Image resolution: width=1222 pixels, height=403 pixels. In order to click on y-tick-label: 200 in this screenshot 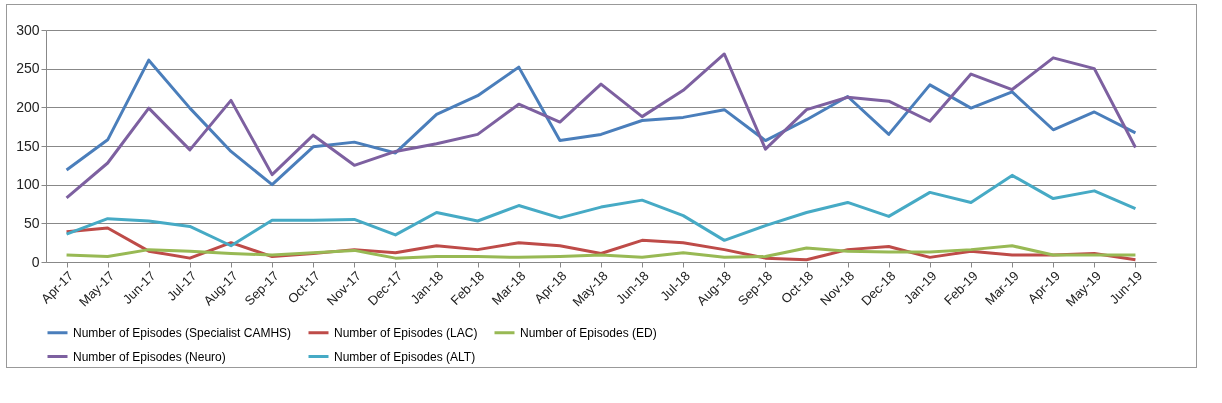, I will do `click(28, 106)`.